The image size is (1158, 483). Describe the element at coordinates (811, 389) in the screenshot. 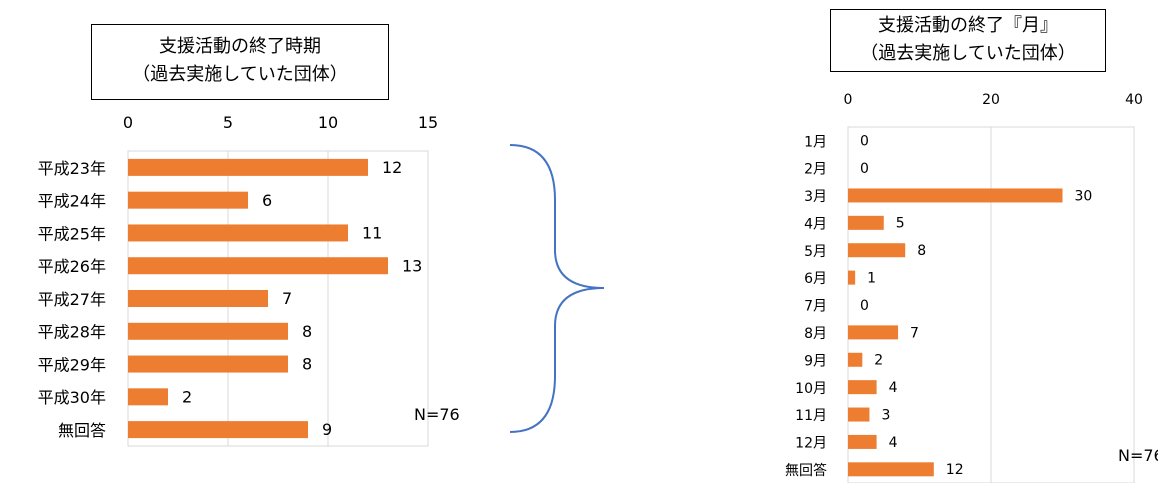

I see `category-label: 10月` at that location.